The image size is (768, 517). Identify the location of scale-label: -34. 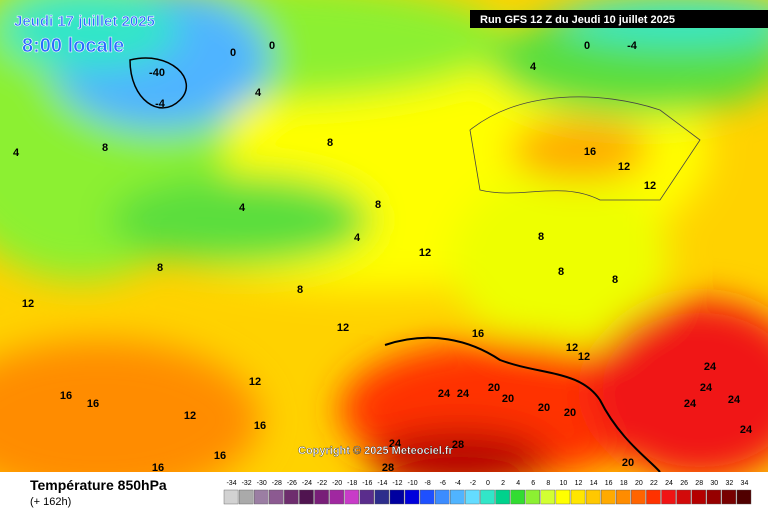
(231, 483).